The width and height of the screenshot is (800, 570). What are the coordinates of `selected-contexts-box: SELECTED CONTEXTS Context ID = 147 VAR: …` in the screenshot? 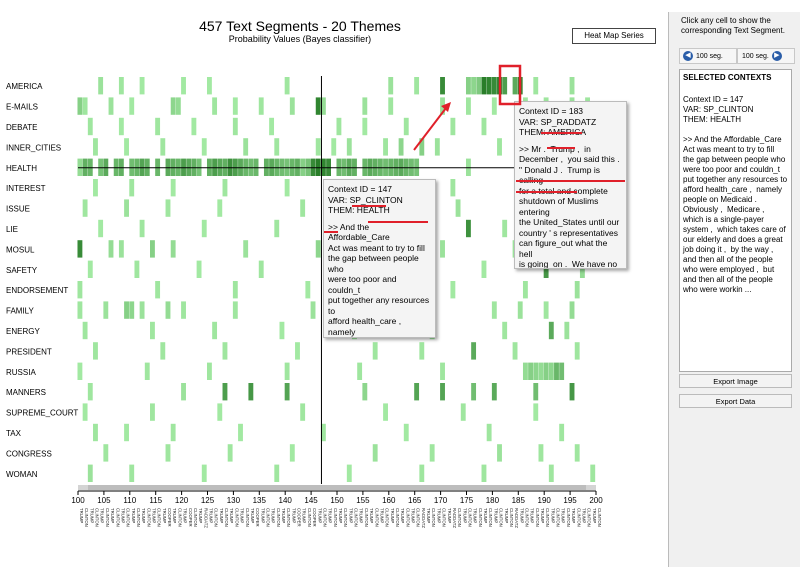 It's located at (735, 220).